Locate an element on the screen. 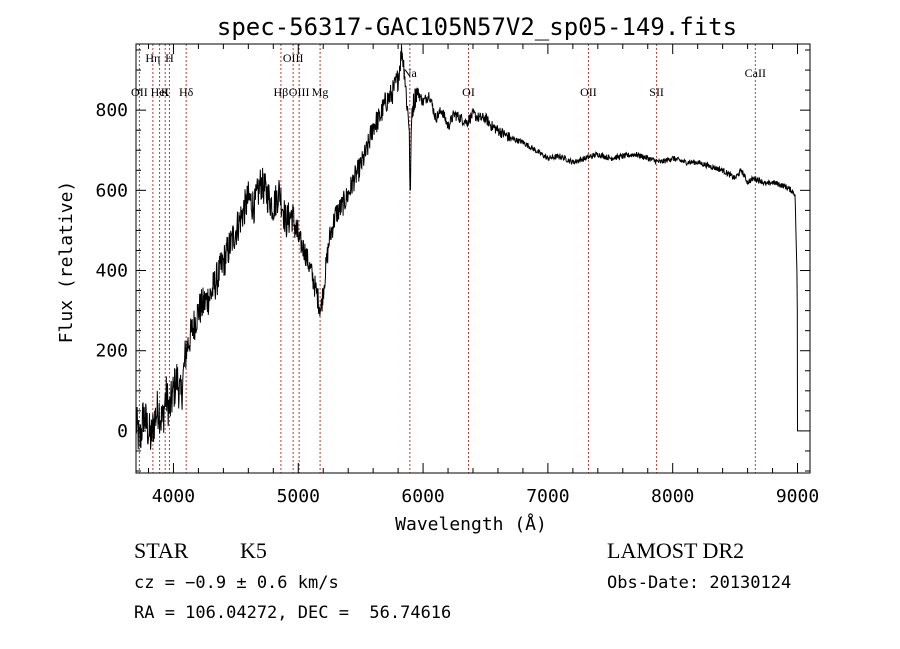 The width and height of the screenshot is (900, 649). object-subclass: K5 is located at coordinates (253, 550).